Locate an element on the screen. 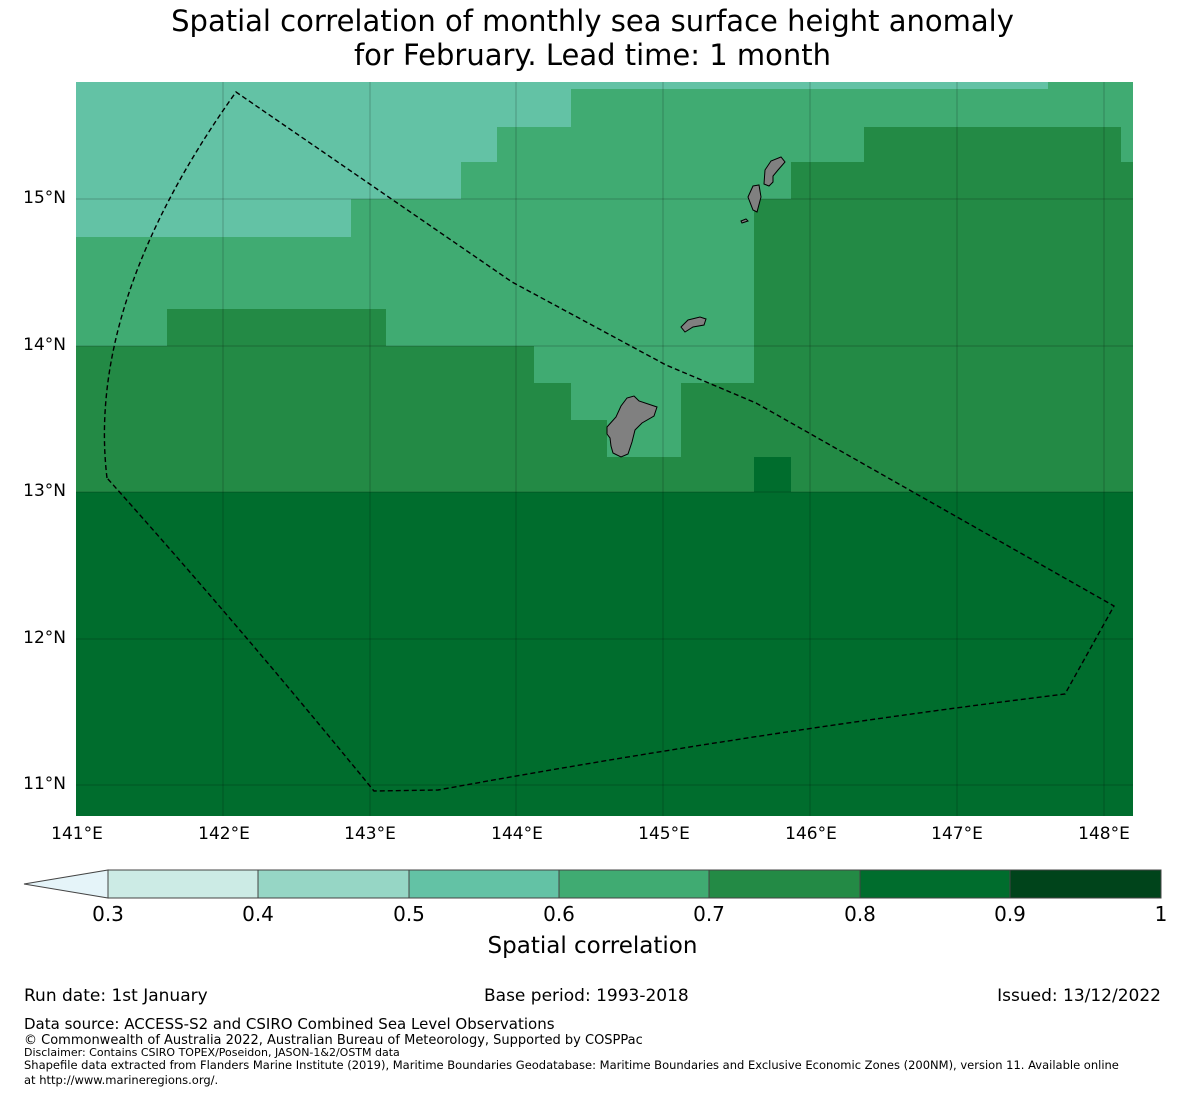 The image size is (1185, 1095). lat-label-15n: 15°N is located at coordinates (44, 198).